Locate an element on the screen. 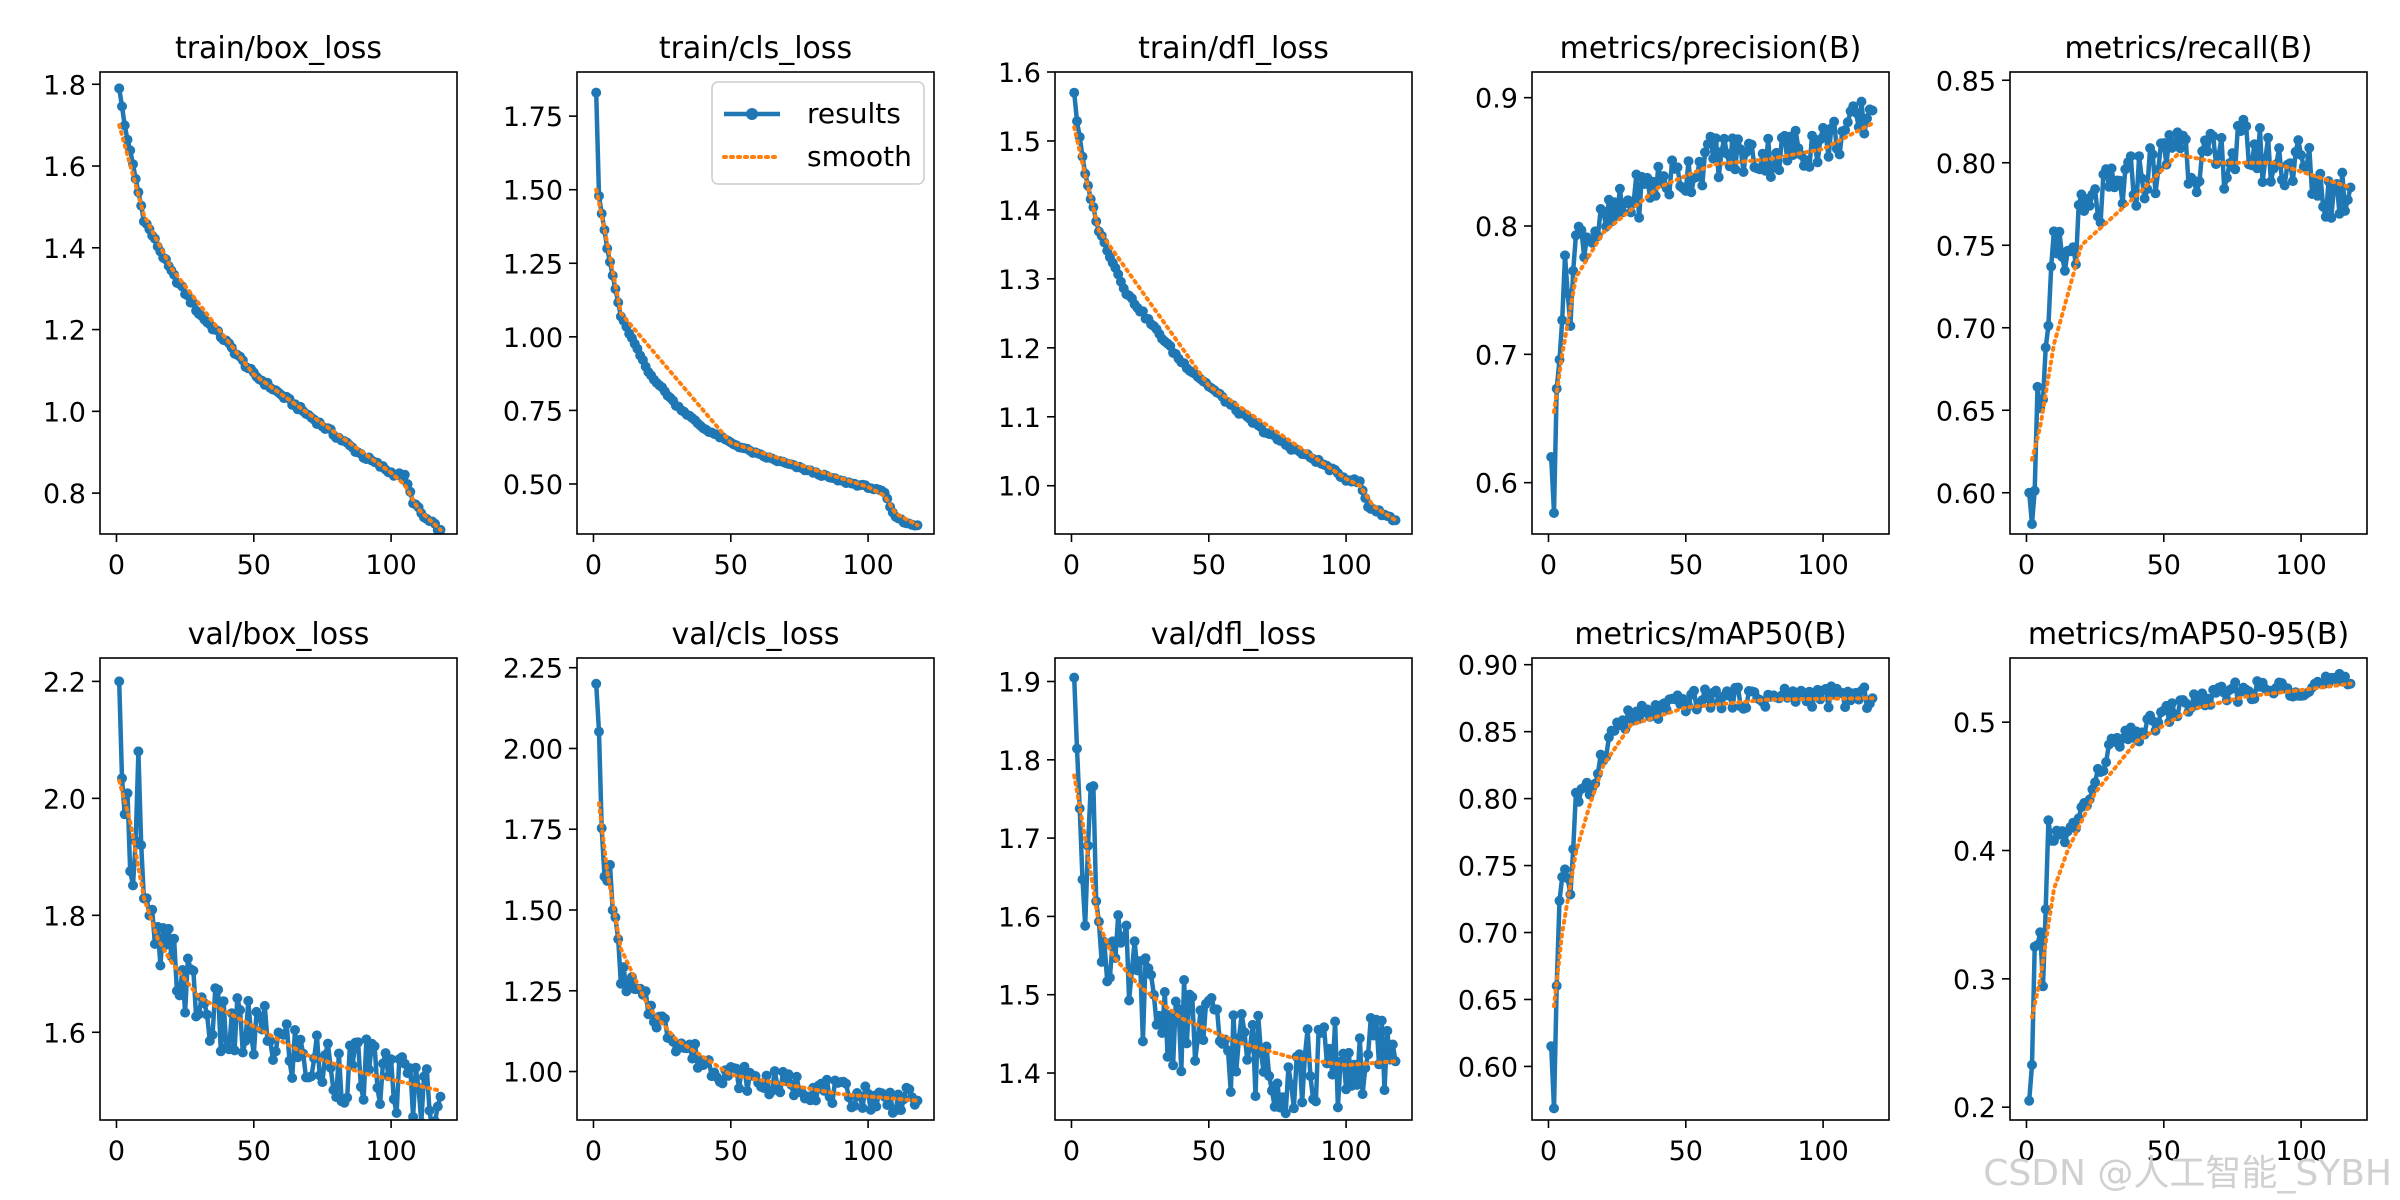 This screenshot has height=1200, width=2400. y-tick-label: 1.4 is located at coordinates (1019, 1074).